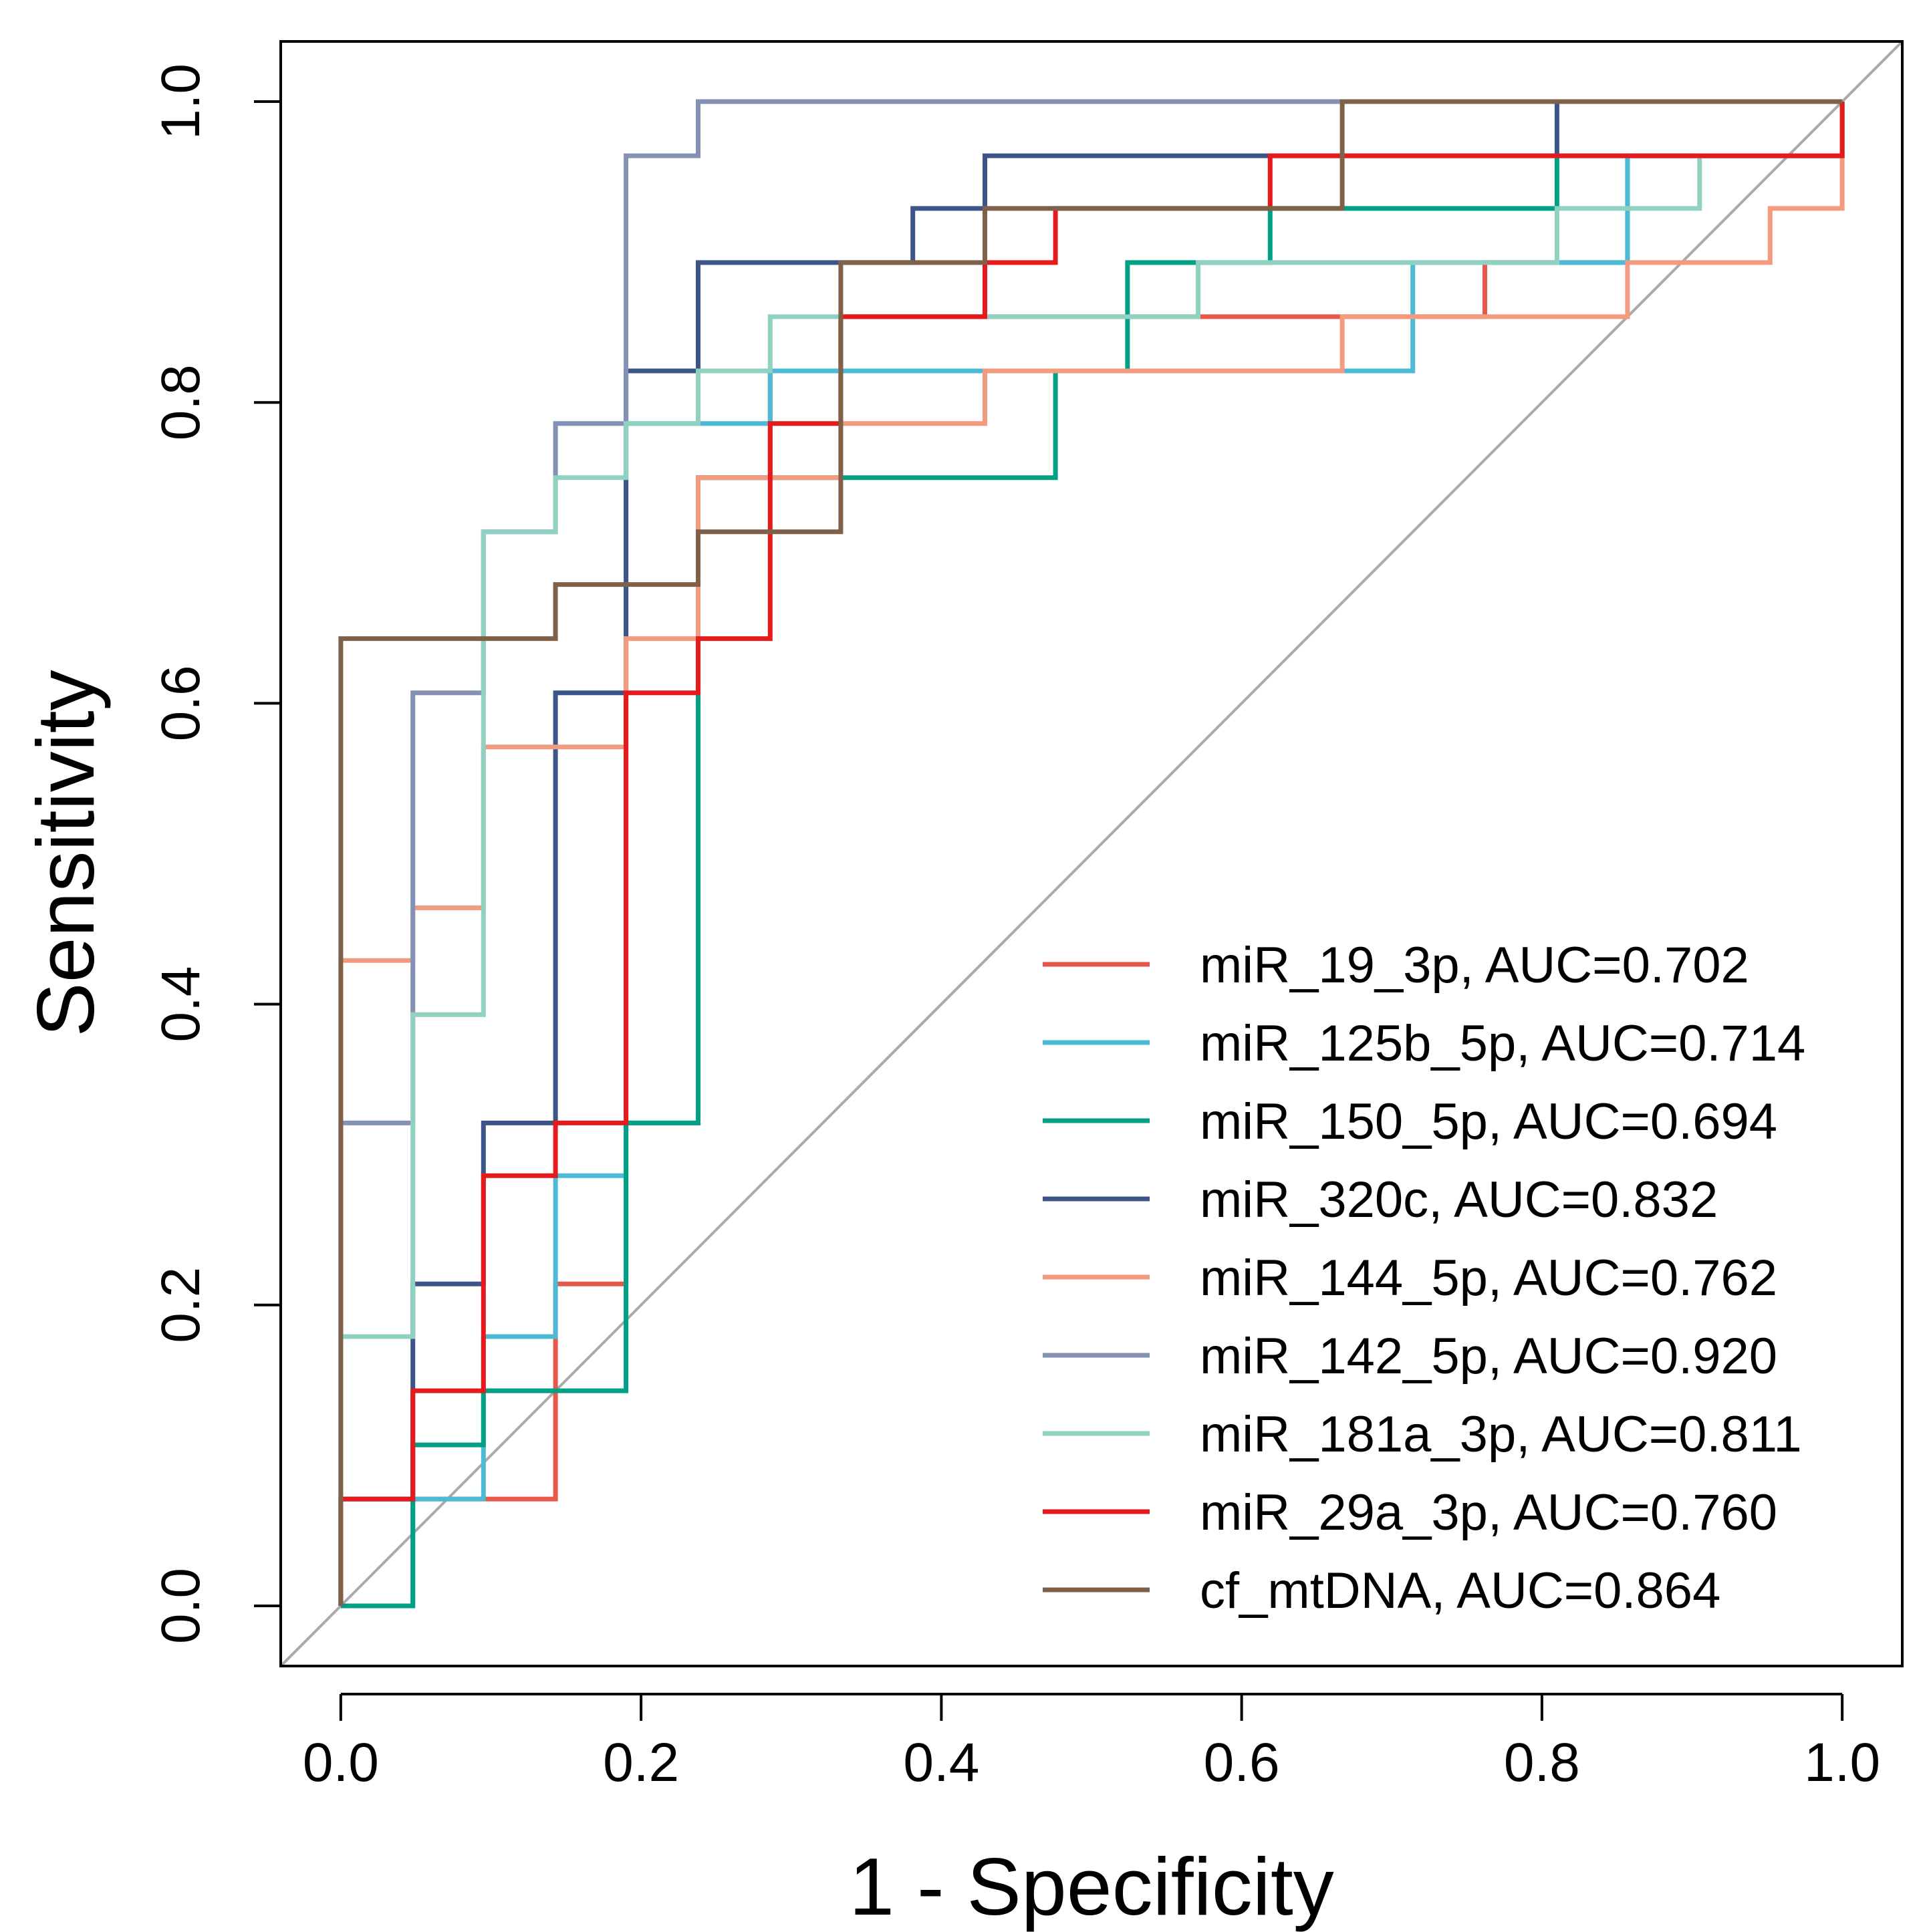  Describe the element at coordinates (216, 853) in the screenshot. I see `y-axis: 0.0 0.2 0.4 0.6 0.8 1.0` at that location.